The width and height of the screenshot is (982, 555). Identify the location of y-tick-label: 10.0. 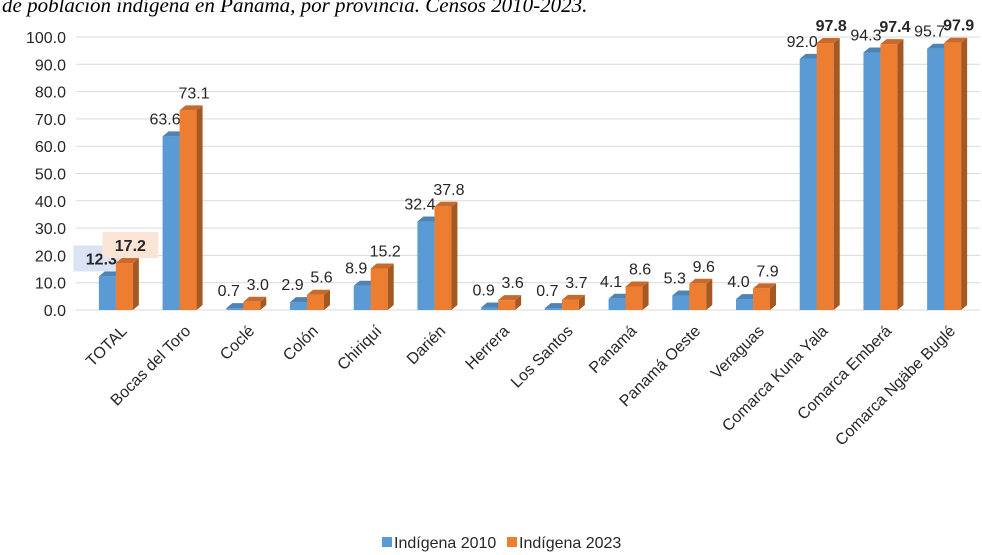
(50, 284).